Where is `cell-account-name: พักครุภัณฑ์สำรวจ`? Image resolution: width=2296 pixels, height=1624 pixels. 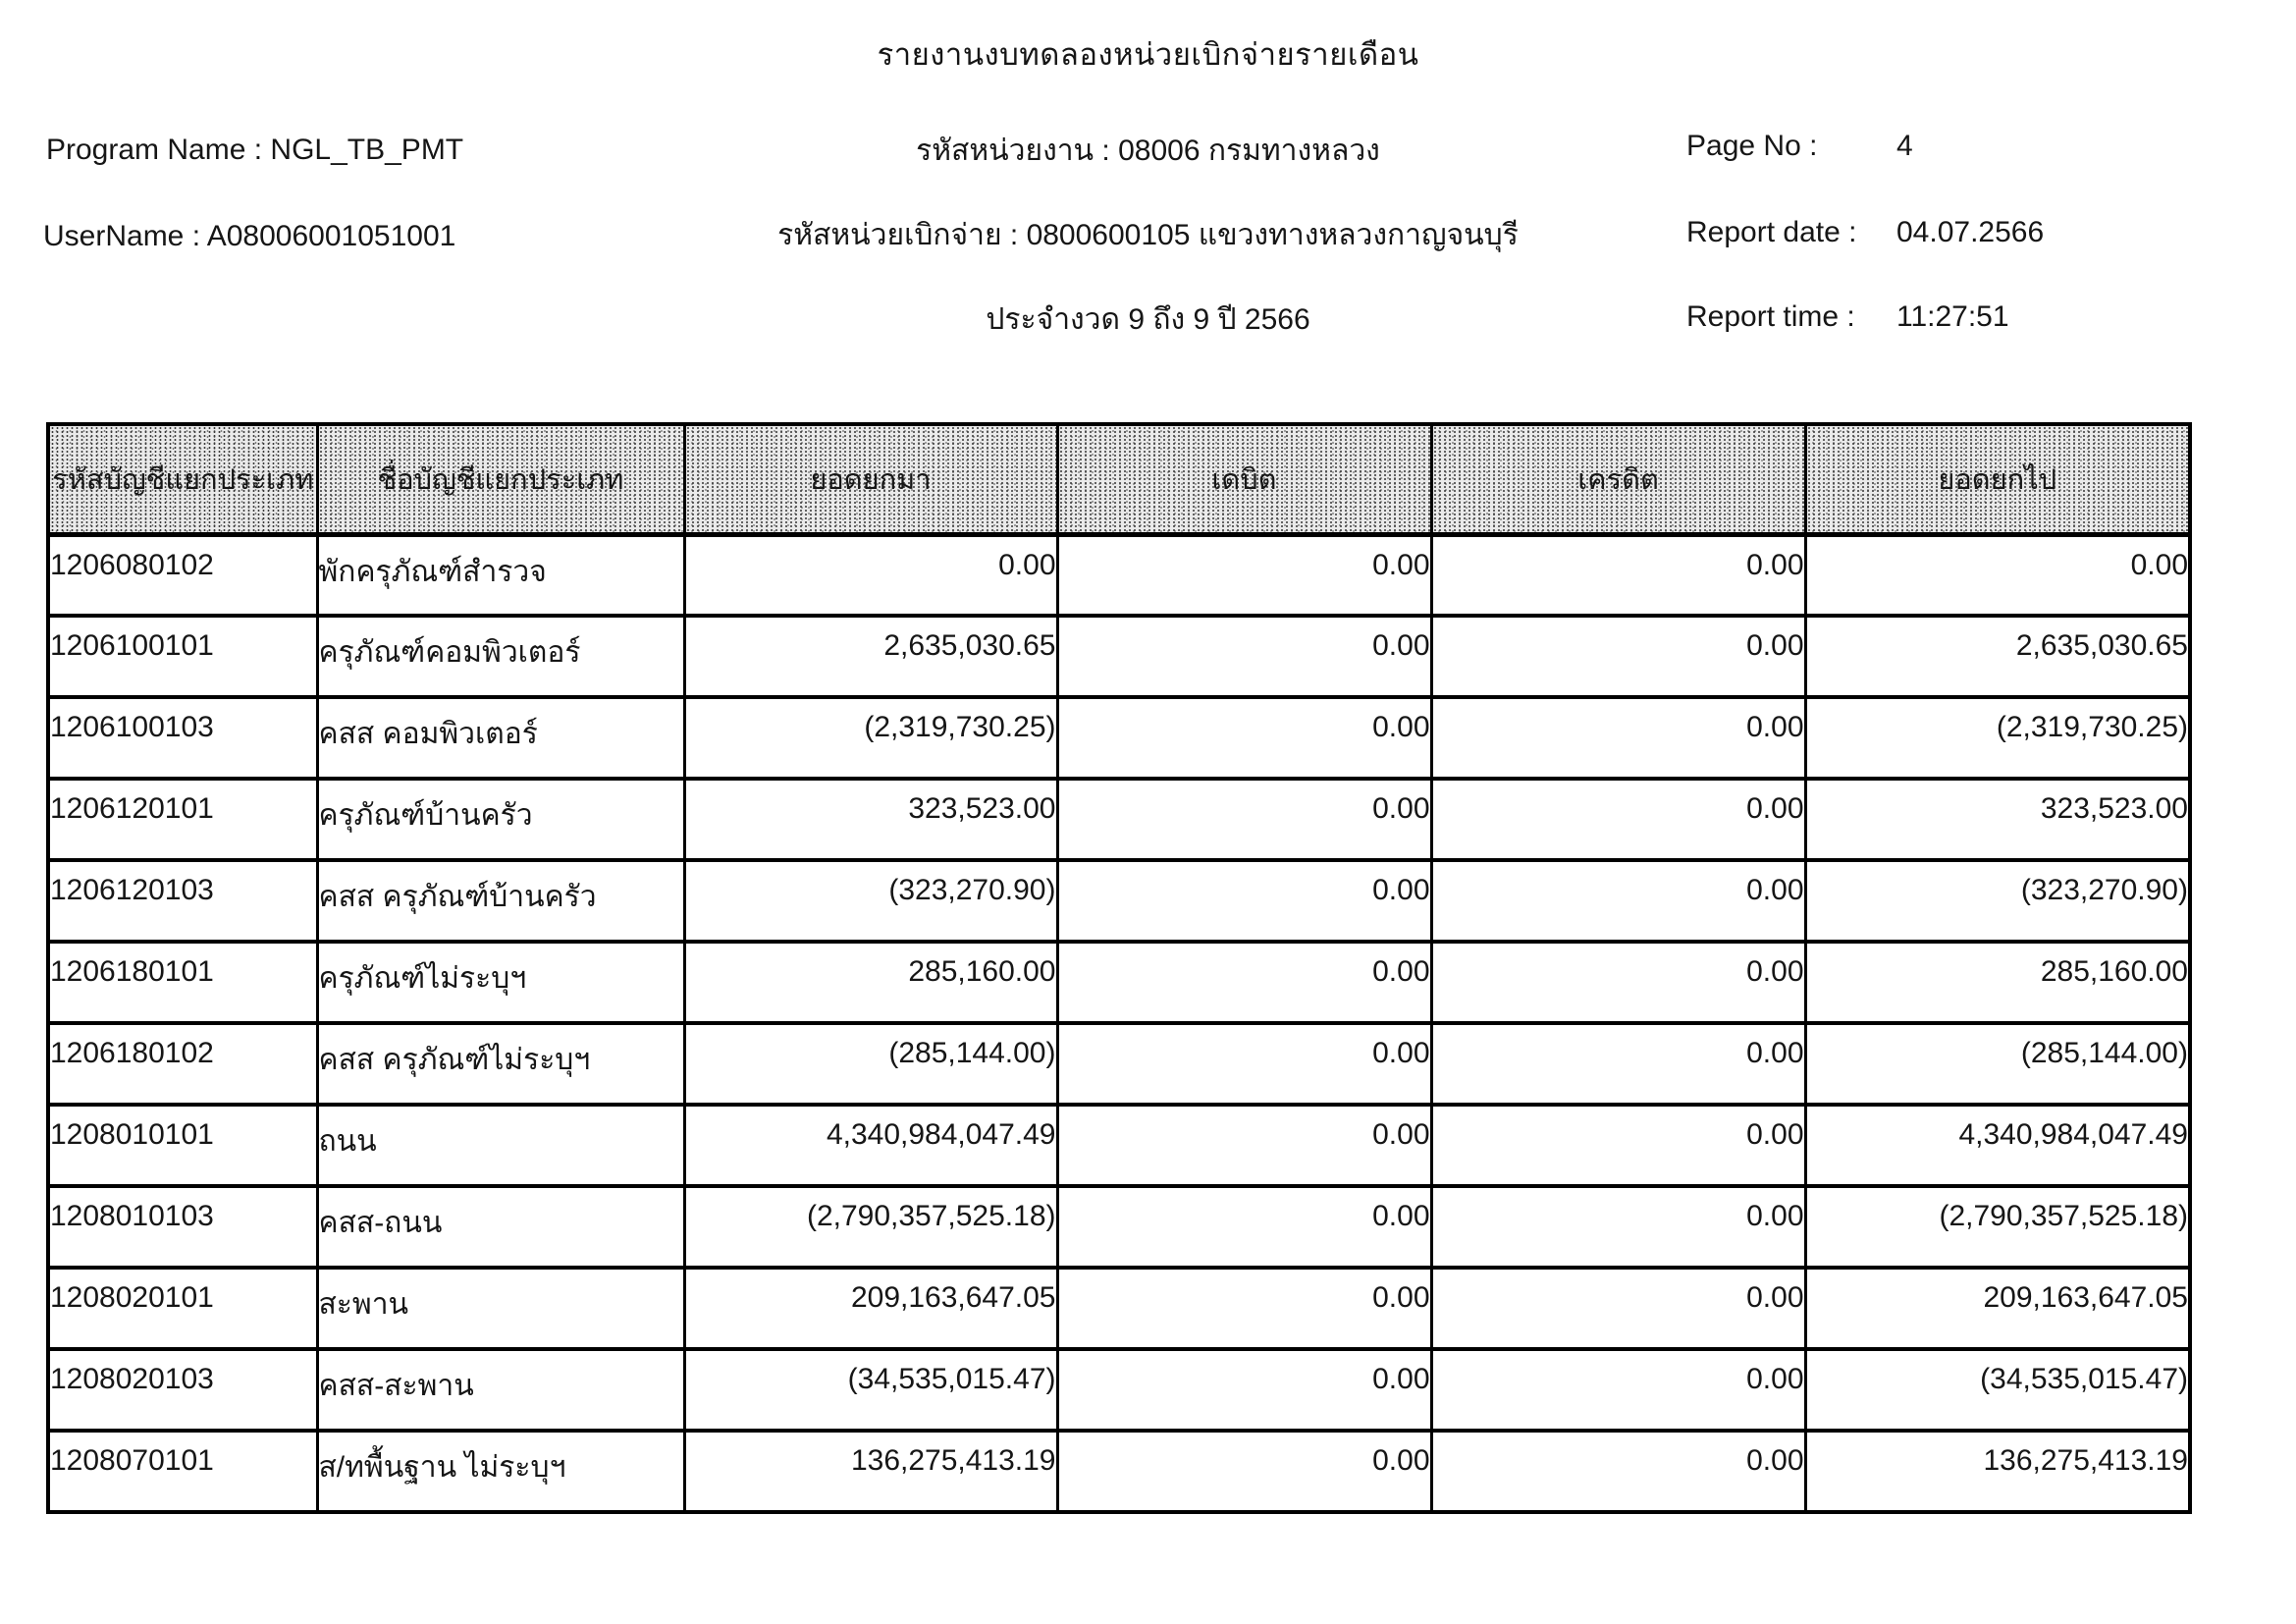
cell-account-name: พักครุภัณฑ์สำรวจ is located at coordinates (500, 574).